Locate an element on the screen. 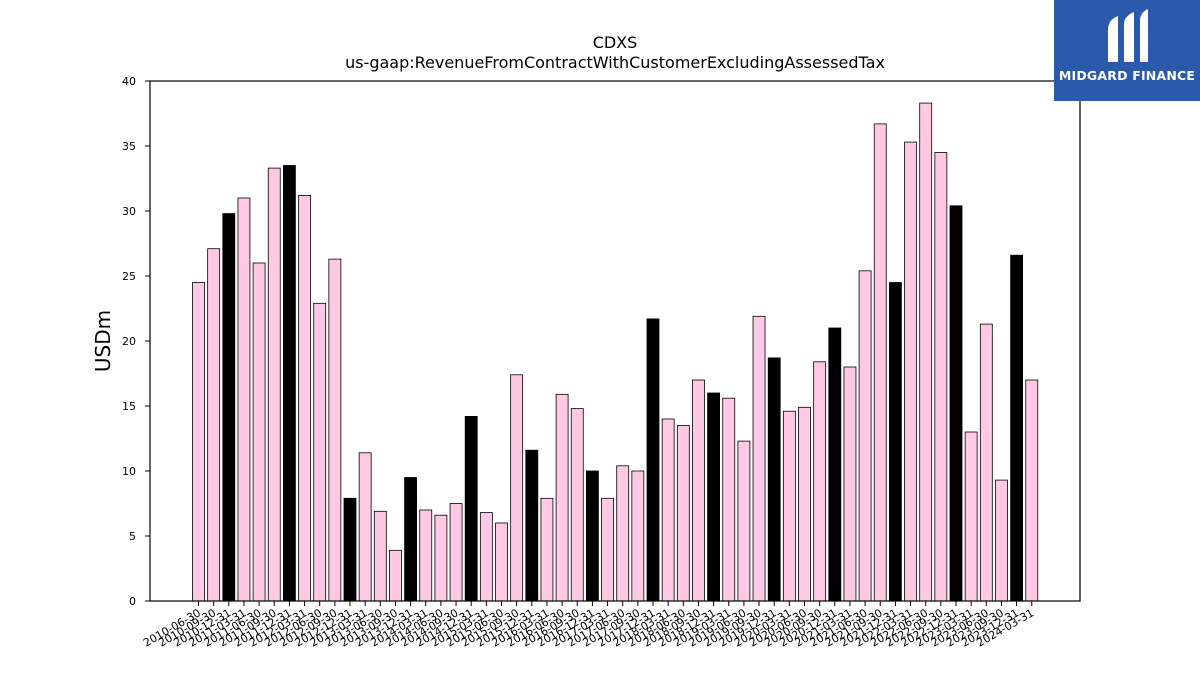 The width and height of the screenshot is (1200, 675). y-tick-label: 5 is located at coordinates (132, 536).